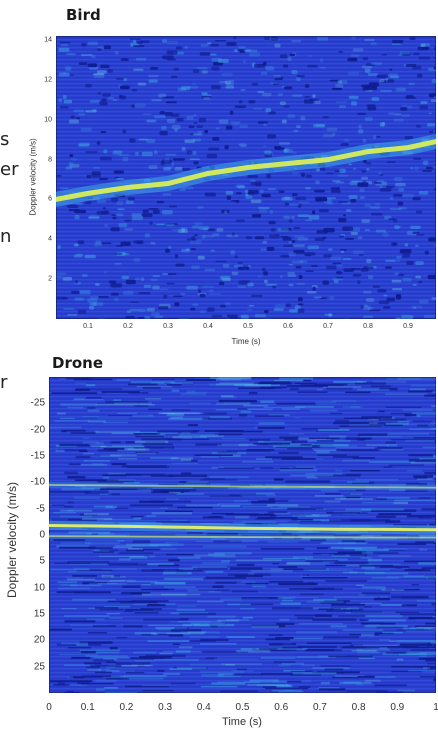 Image resolution: width=438 pixels, height=733 pixels. What do you see at coordinates (39, 667) in the screenshot?
I see `y-tick-label: 25` at bounding box center [39, 667].